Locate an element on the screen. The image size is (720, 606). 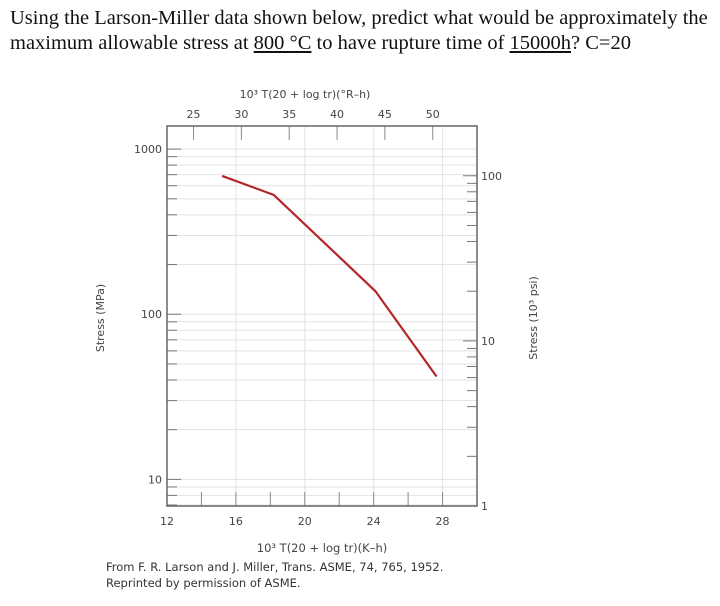
y-axis-title-left: Stress (MPa) is located at coordinates (100, 318).